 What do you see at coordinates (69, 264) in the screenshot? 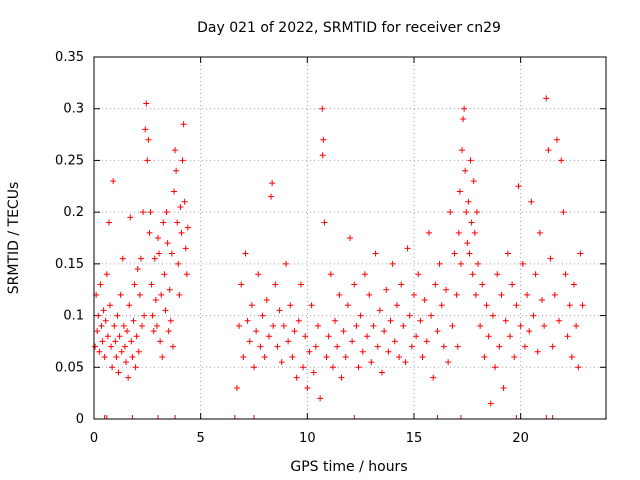
I see `y-tick-label: 0.15` at bounding box center [69, 264].